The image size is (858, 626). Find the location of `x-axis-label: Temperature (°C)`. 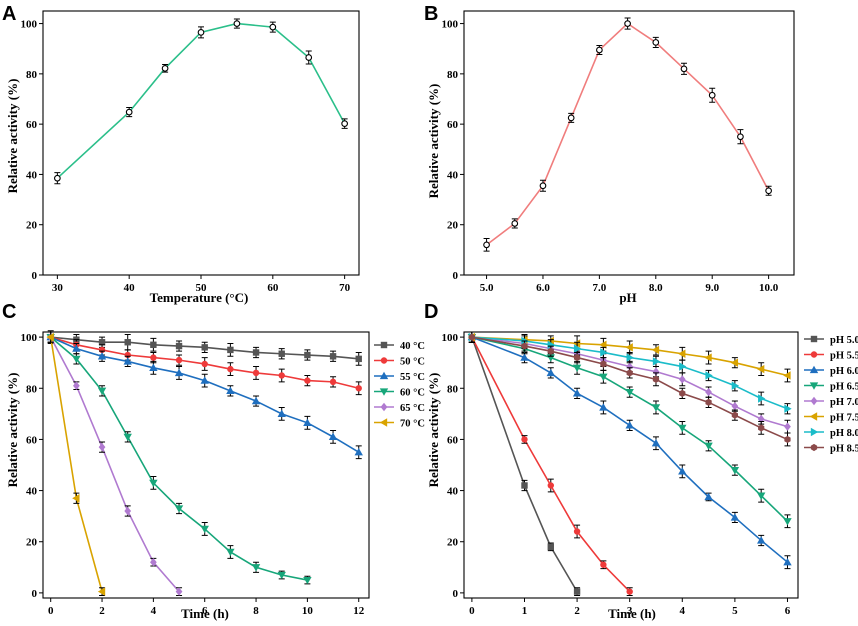

x-axis-label: Temperature (°C) is located at coordinates (199, 297).